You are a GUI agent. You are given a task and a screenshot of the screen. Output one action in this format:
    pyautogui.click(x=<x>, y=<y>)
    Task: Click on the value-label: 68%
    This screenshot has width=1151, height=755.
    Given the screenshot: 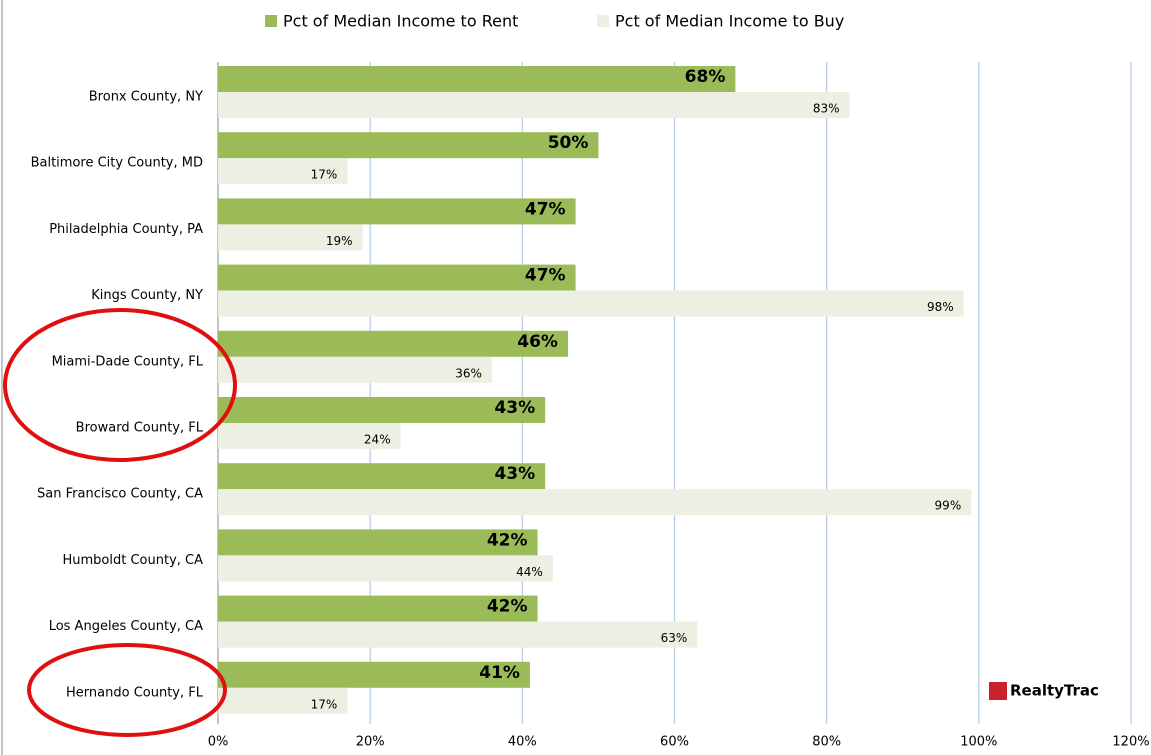 What is the action you would take?
    pyautogui.click(x=705, y=77)
    